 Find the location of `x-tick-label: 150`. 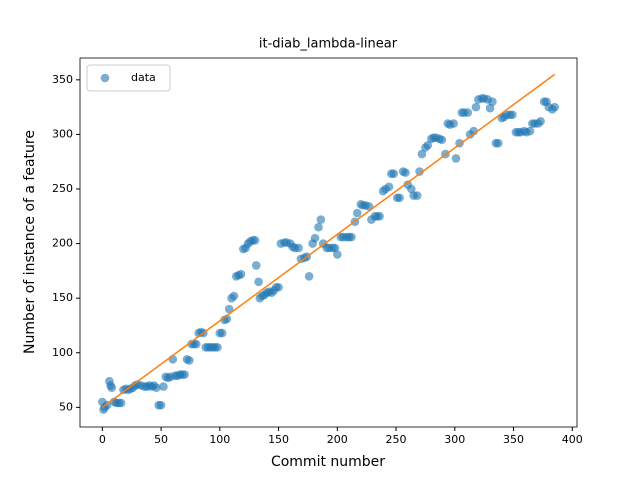

x-tick-label: 150 is located at coordinates (278, 439).